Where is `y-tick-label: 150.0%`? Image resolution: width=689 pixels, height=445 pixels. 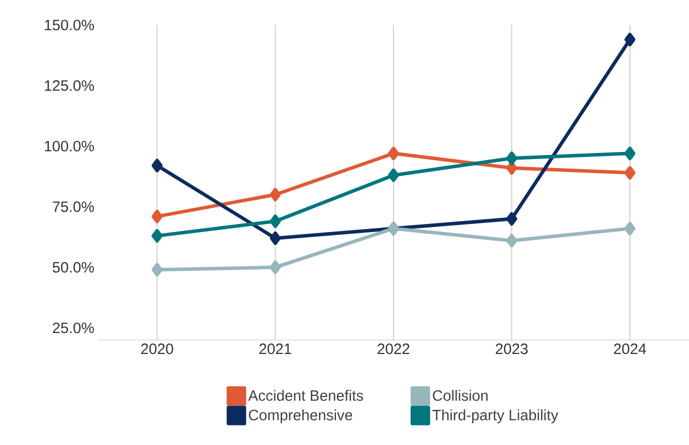 y-tick-label: 150.0% is located at coordinates (69, 25).